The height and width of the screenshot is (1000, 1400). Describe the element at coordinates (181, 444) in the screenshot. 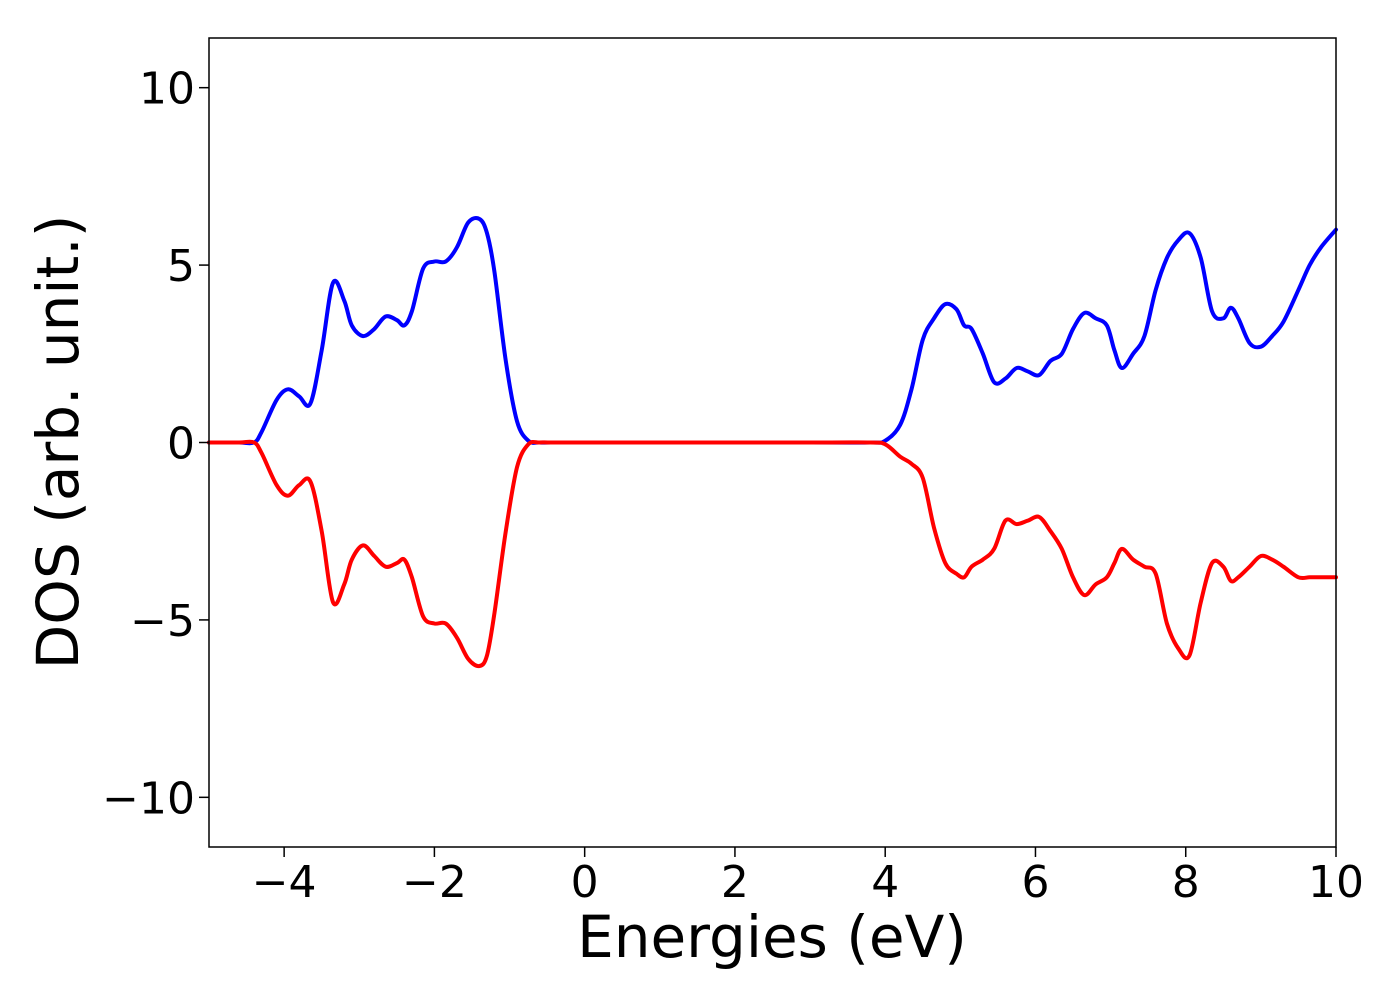

I see `y-tick-label: 0` at that location.